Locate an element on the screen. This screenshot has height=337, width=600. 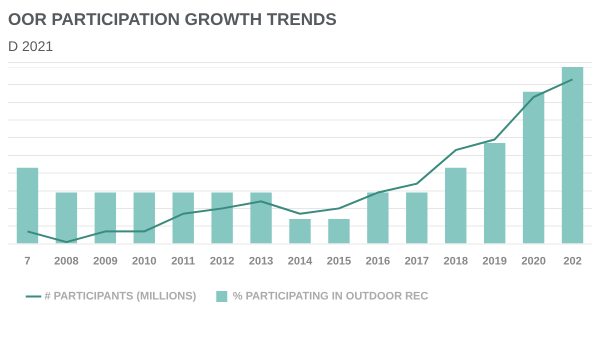
x-tick-label: 2014 is located at coordinates (301, 261).